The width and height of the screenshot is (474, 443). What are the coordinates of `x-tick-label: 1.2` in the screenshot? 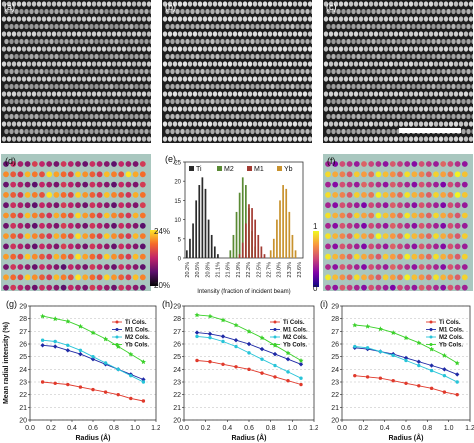 It's located at (469, 428).